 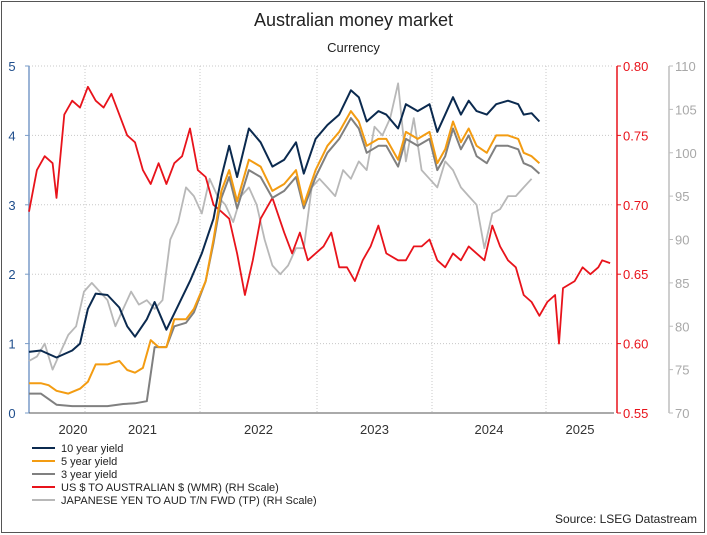 What do you see at coordinates (11, 344) in the screenshot?
I see `left-tick-label: 1` at bounding box center [11, 344].